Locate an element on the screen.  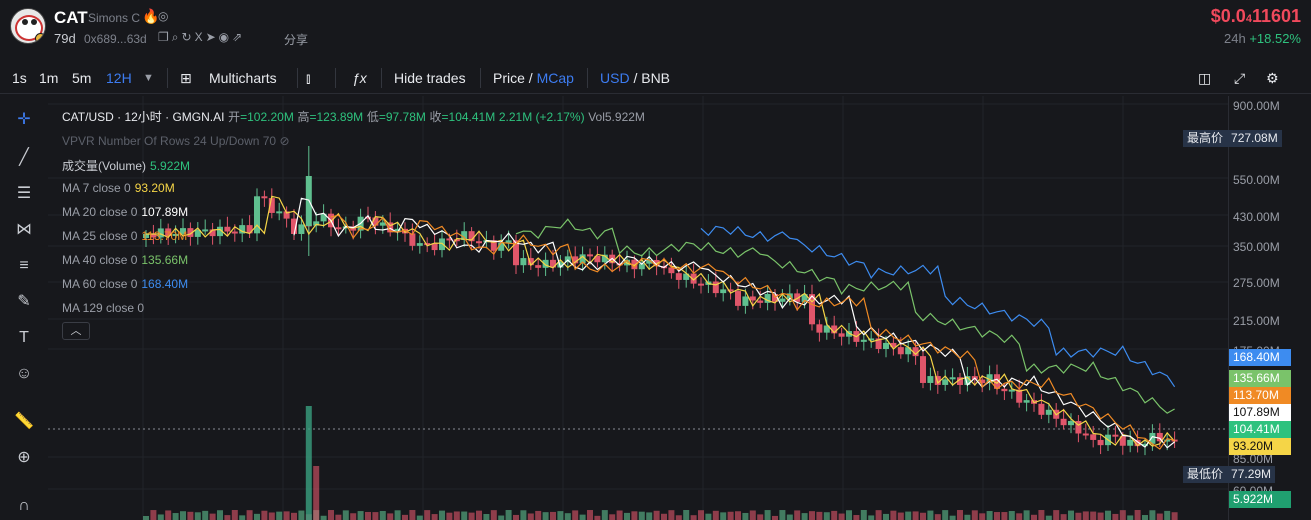
multicharts-button: Multicharts is located at coordinates (243, 78).